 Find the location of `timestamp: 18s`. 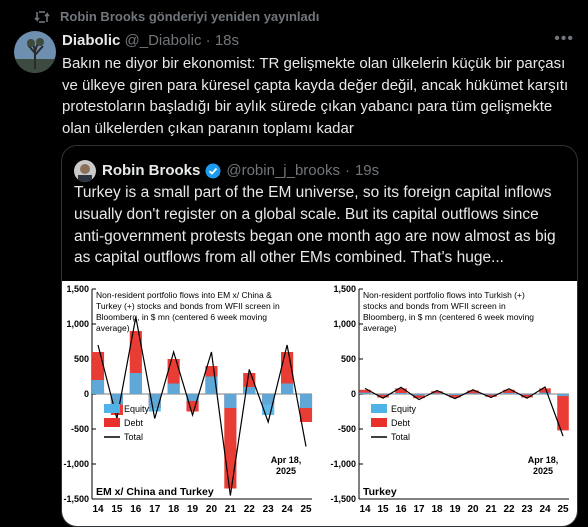

timestamp: 18s is located at coordinates (226, 40).